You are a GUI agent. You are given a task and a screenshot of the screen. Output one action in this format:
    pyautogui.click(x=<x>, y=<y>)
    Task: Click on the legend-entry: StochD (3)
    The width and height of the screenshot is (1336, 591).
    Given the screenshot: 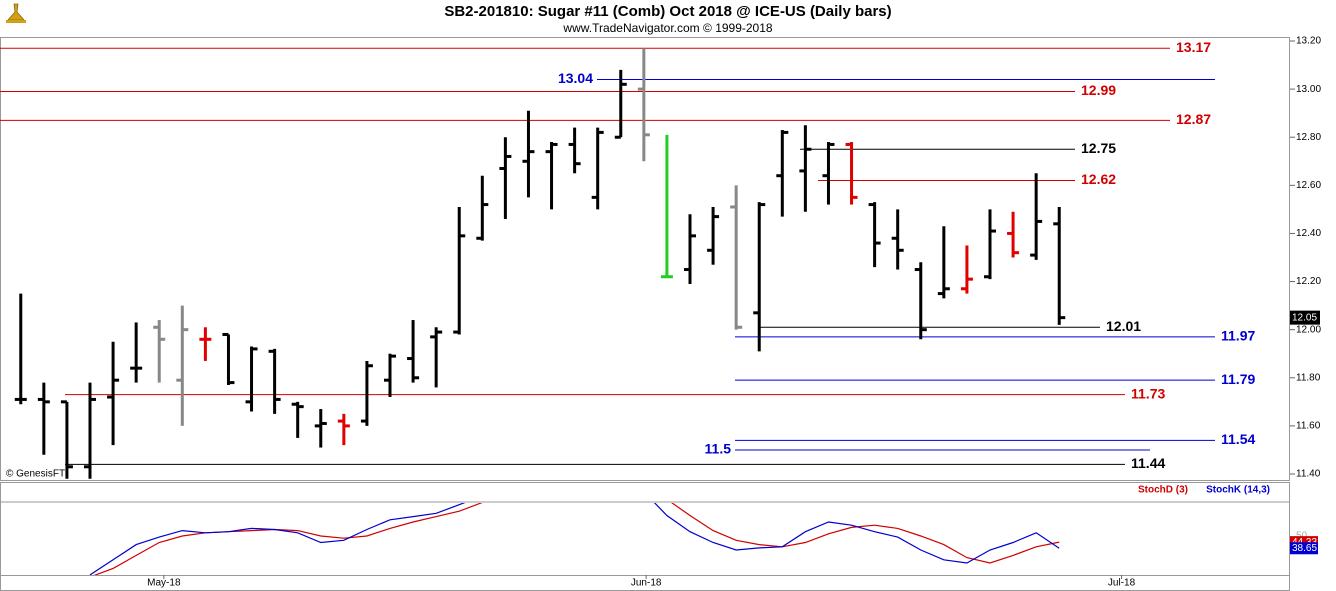 What is the action you would take?
    pyautogui.click(x=1163, y=490)
    